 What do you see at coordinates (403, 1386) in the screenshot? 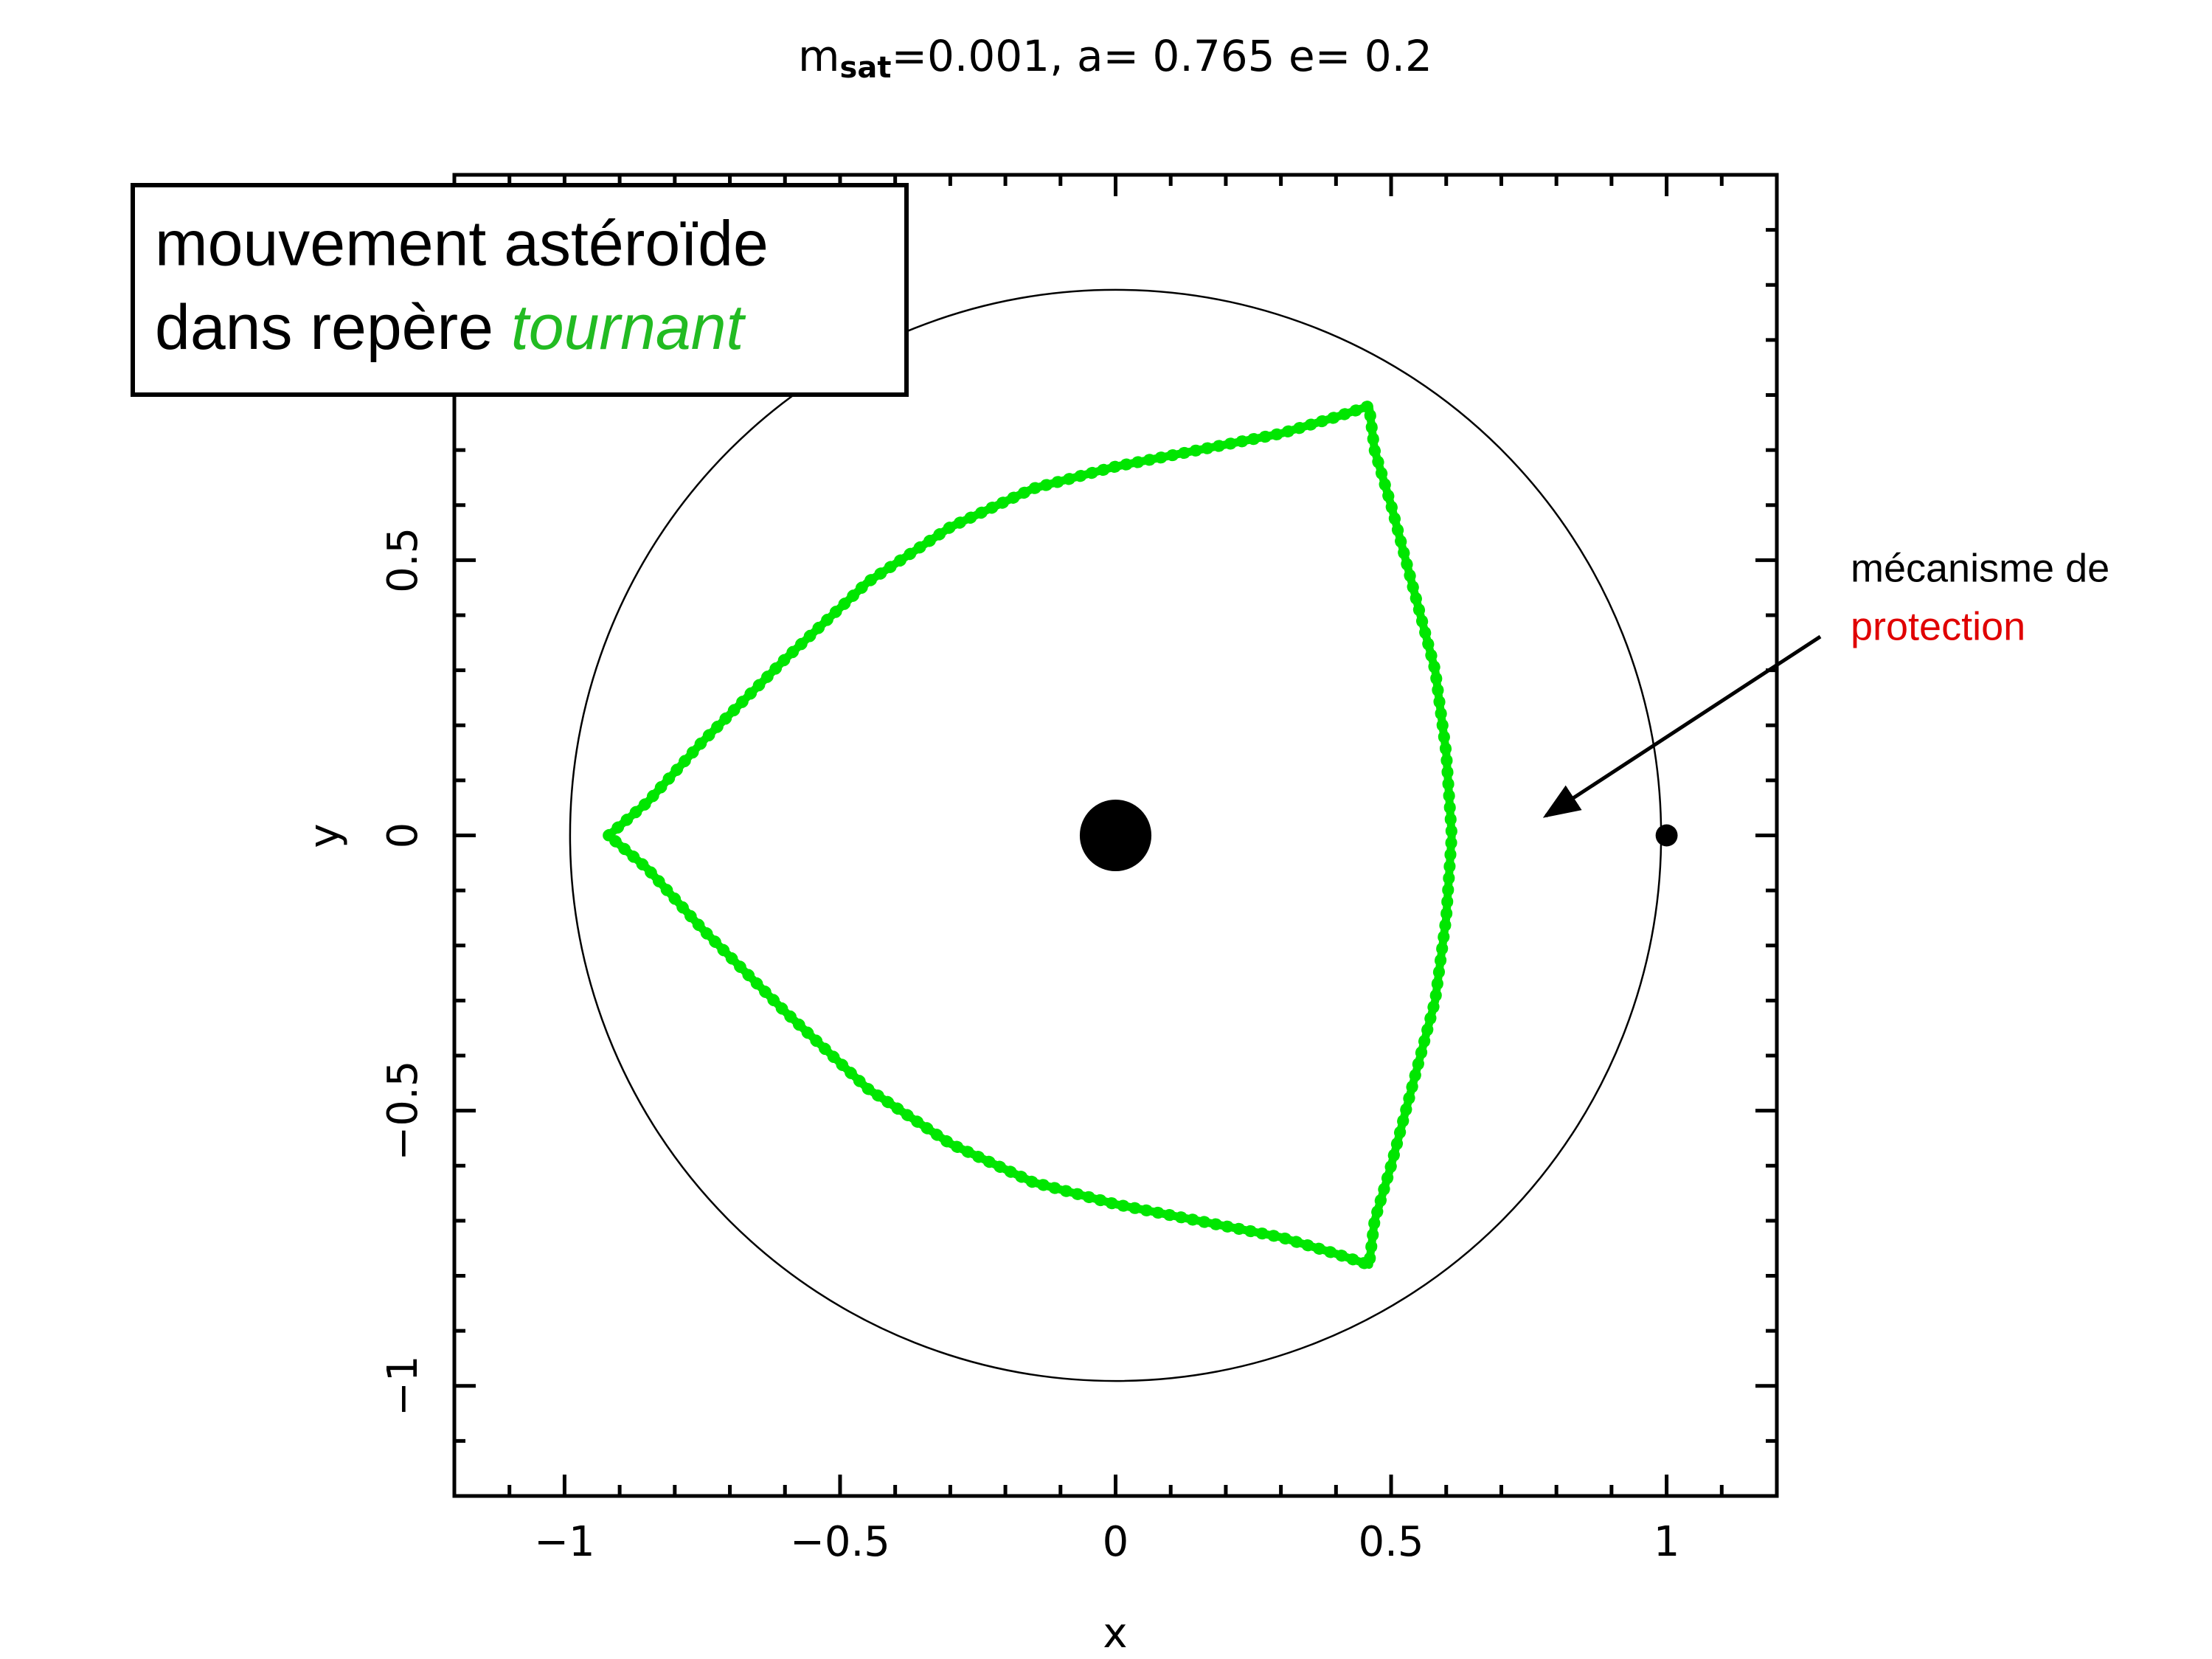
I see `y-tick-label: −1` at bounding box center [403, 1386].